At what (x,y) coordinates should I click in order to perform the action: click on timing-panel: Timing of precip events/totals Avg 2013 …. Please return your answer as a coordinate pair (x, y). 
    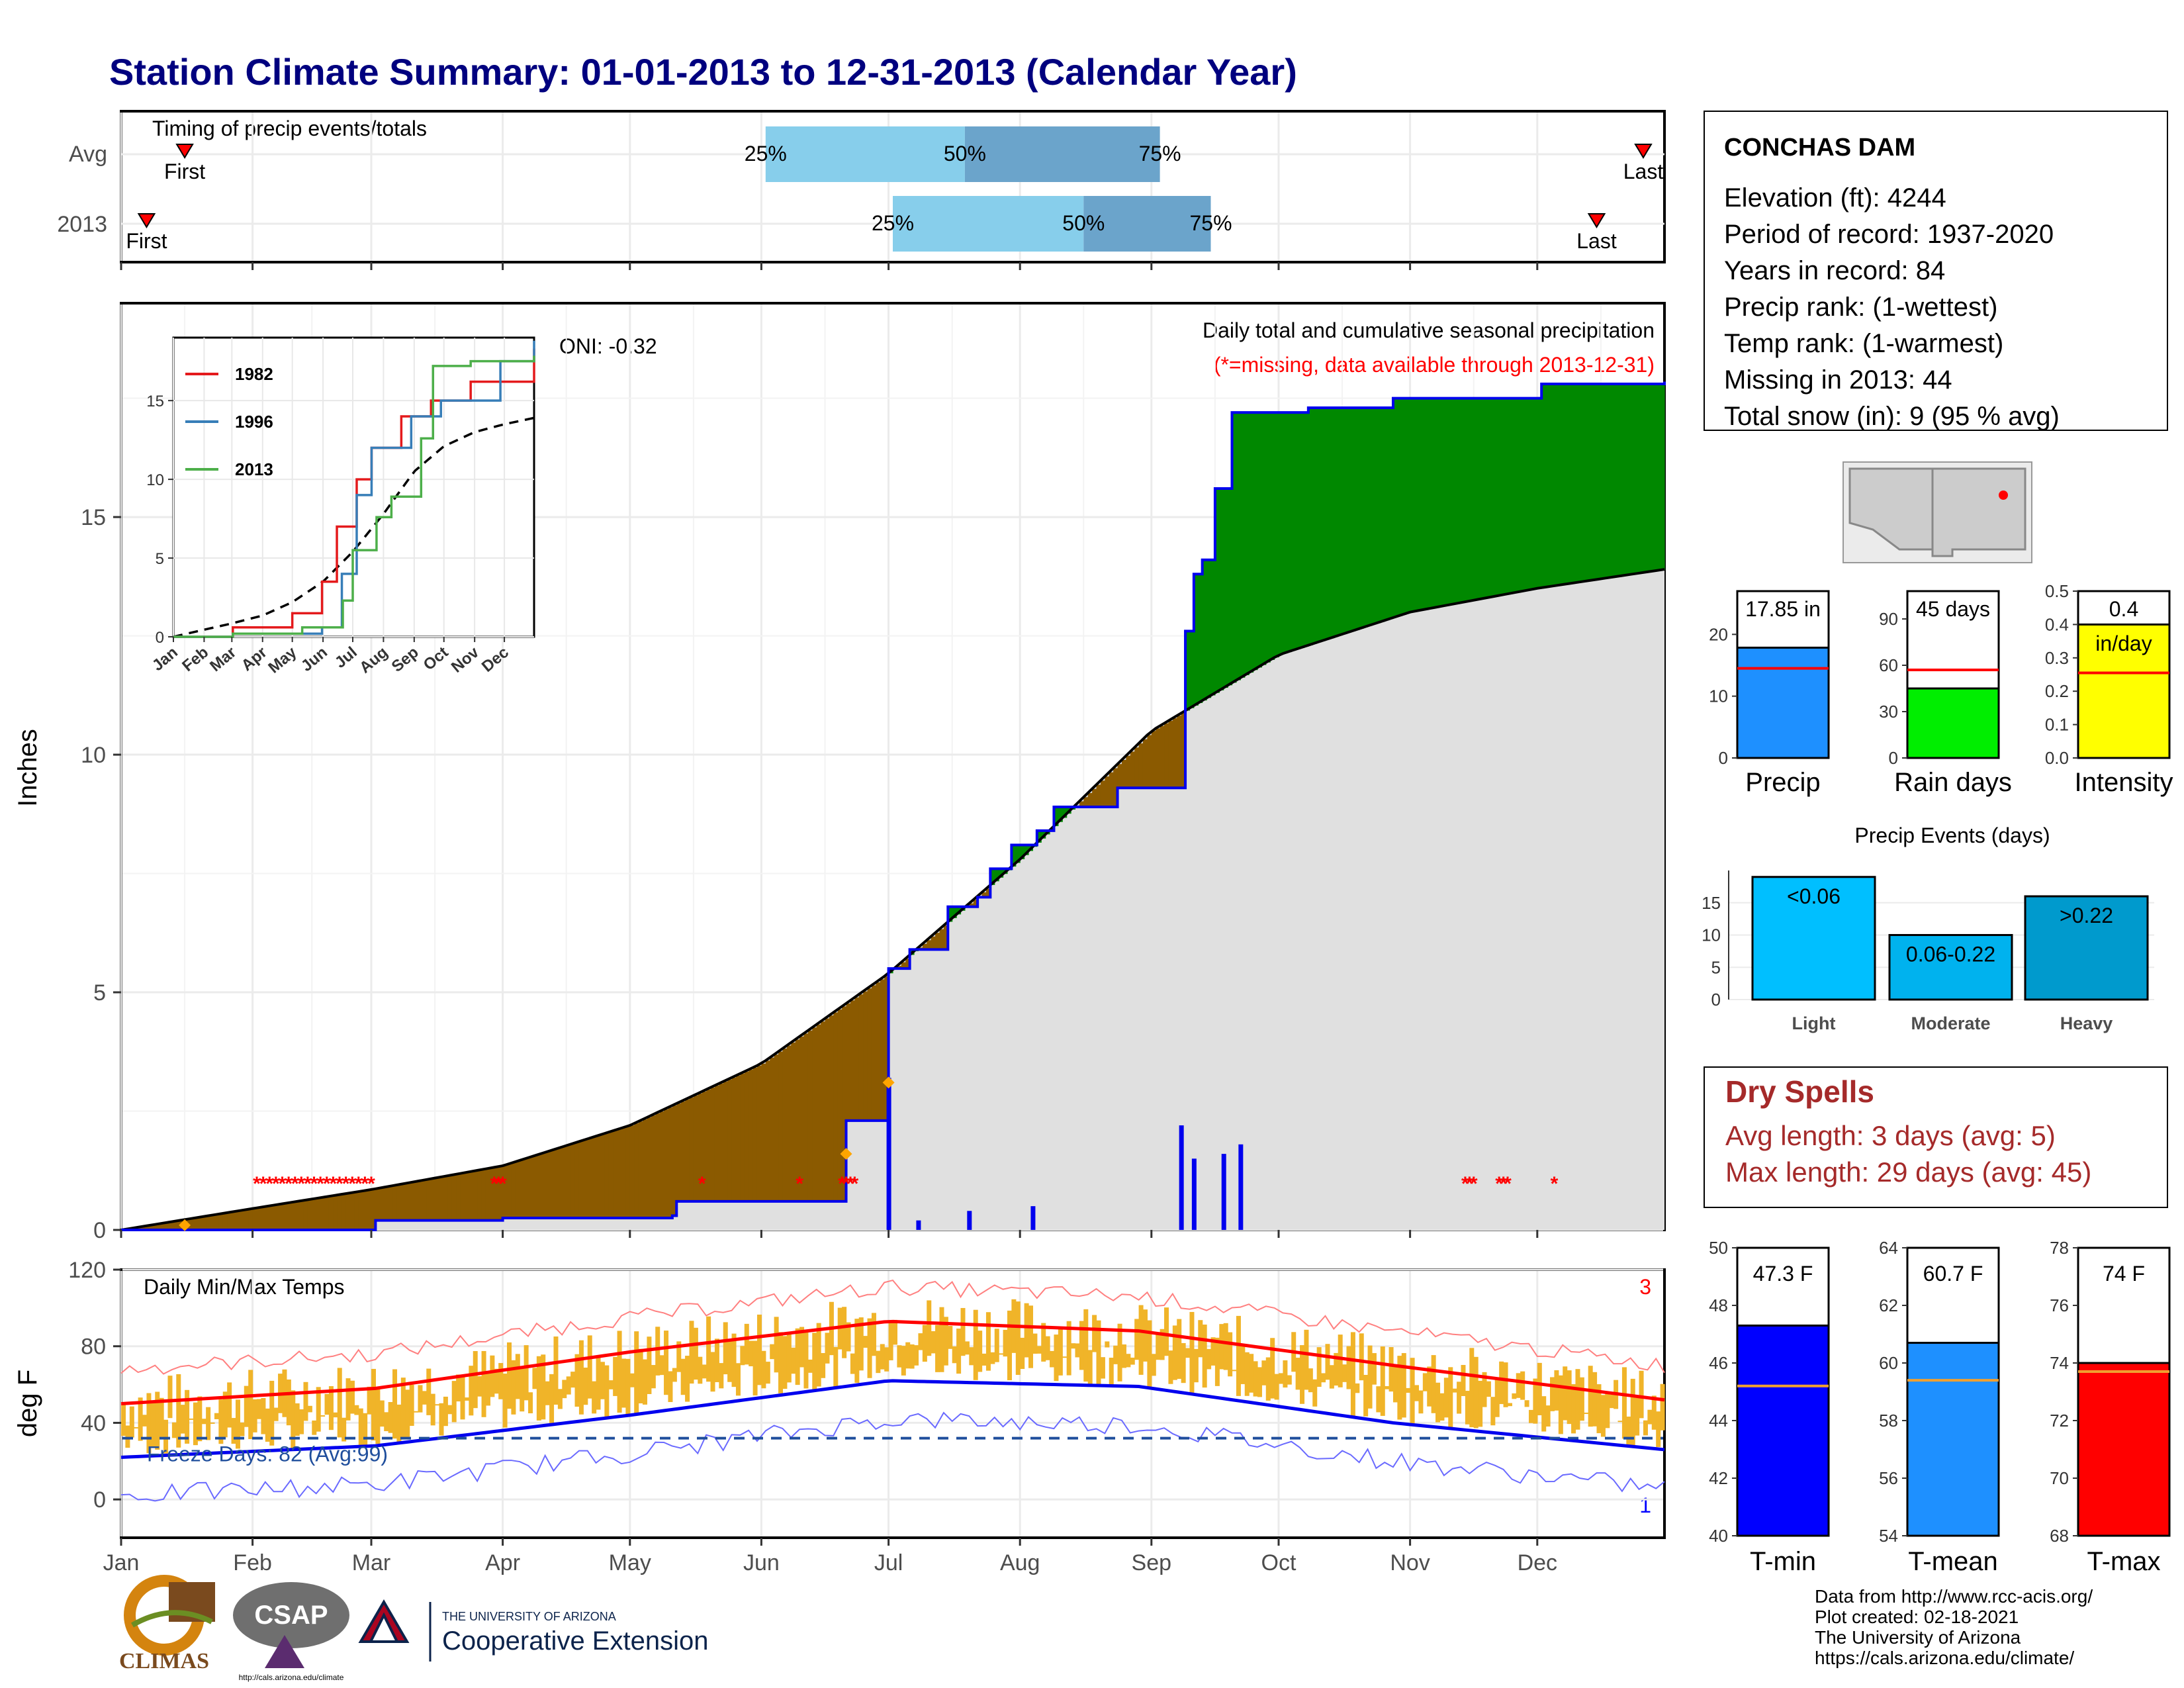
    Looking at the image, I should click on (862, 190).